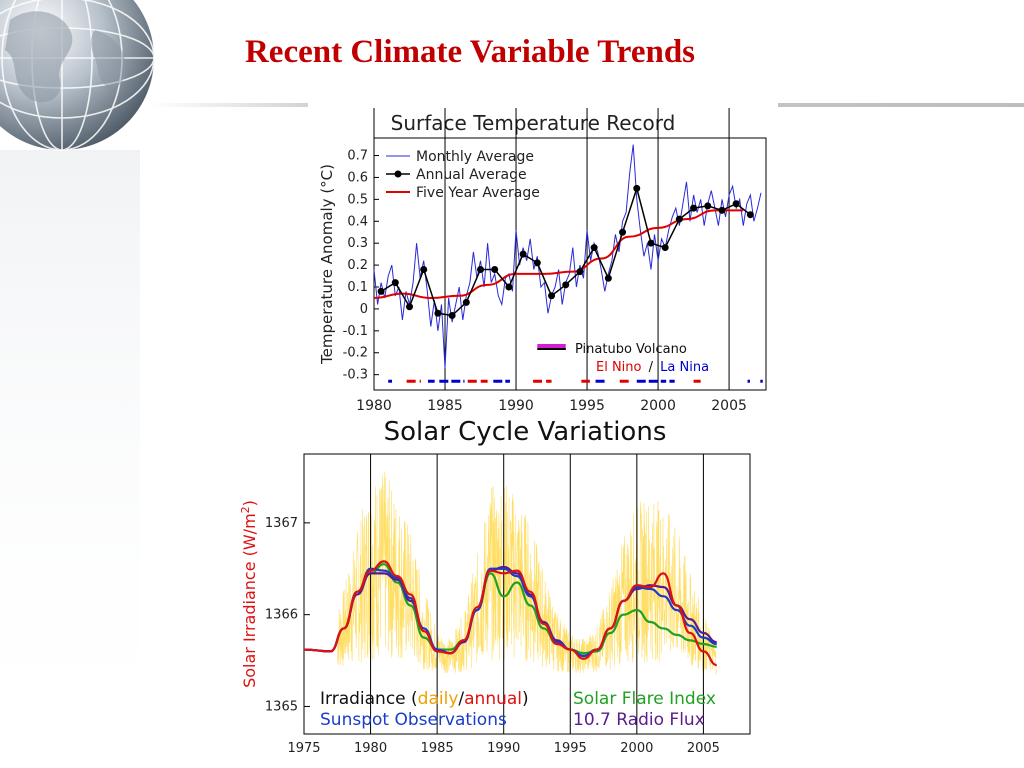 The height and width of the screenshot is (768, 1024). I want to click on y-tick-label-1367: 1367, so click(281, 523).